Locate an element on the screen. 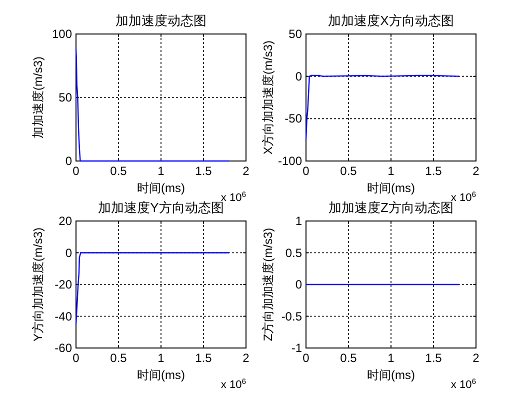 This screenshot has width=528, height=397. y-tick-label: 20 is located at coordinates (65, 221).